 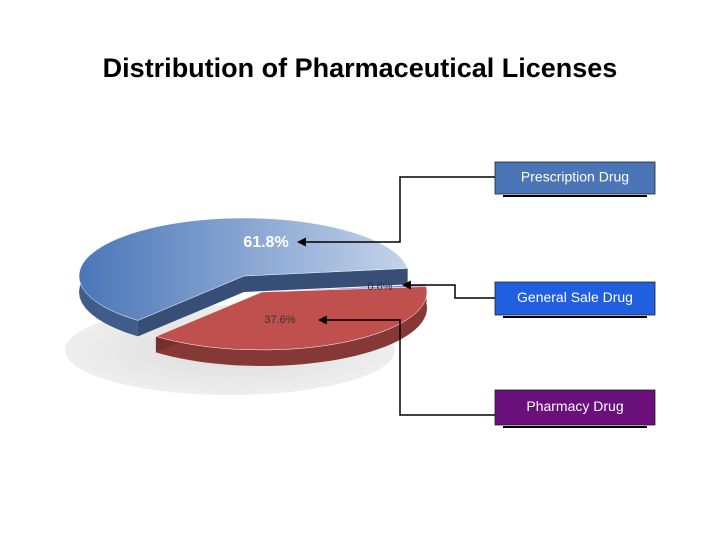 I want to click on legend-label: Prescription Drug, so click(x=575, y=177).